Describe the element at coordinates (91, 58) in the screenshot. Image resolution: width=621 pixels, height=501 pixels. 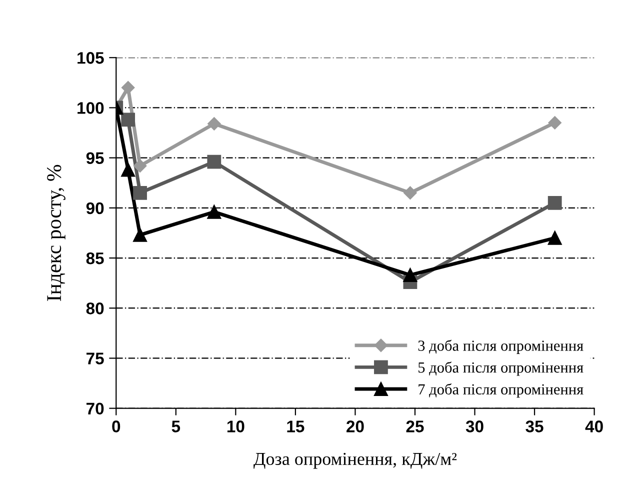
I see `y-tick-label: 105` at that location.